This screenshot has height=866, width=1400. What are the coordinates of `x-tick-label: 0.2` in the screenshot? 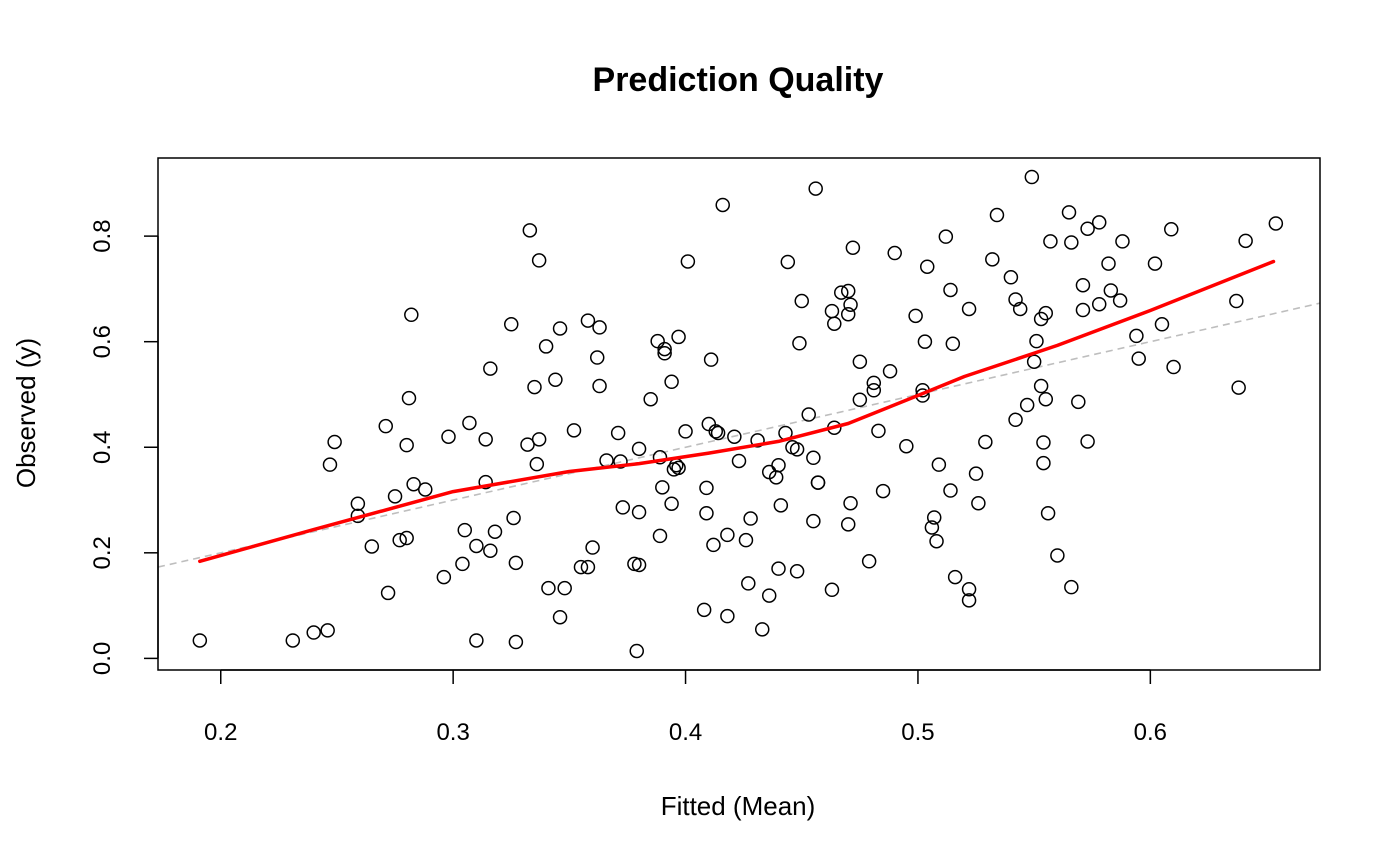 It's located at (220, 732).